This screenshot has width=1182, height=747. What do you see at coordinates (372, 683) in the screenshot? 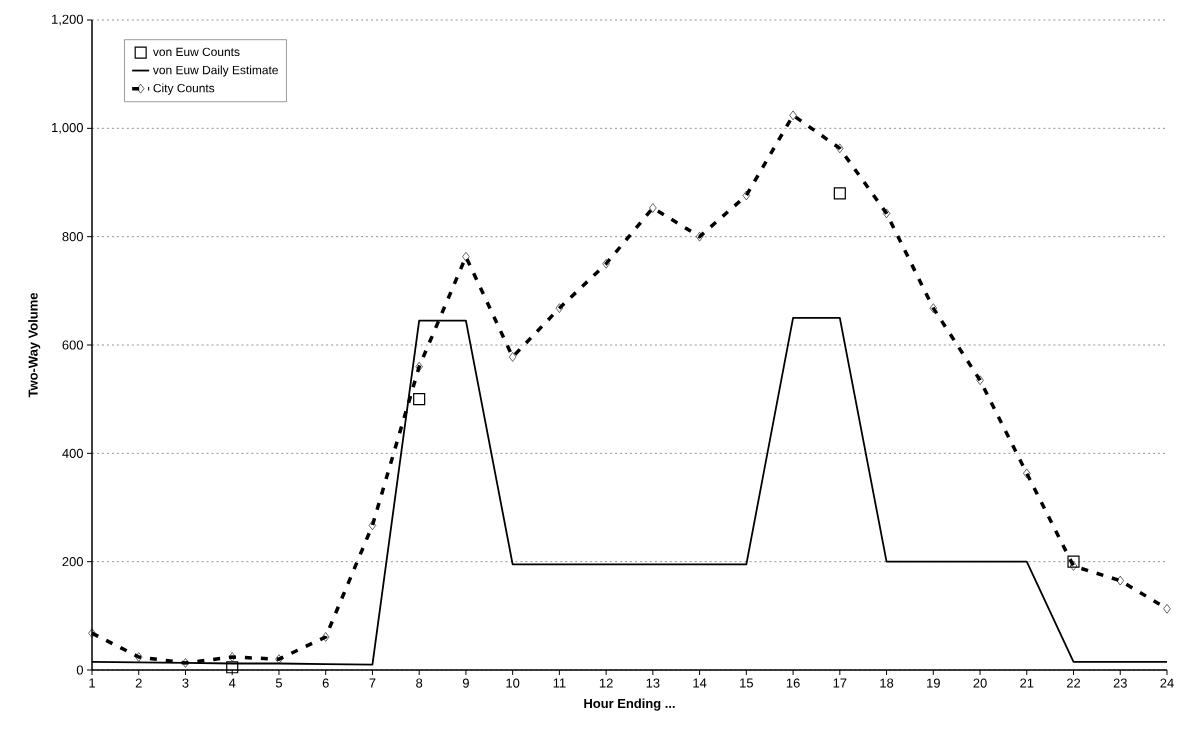
I see `x-tick-label: 7` at bounding box center [372, 683].